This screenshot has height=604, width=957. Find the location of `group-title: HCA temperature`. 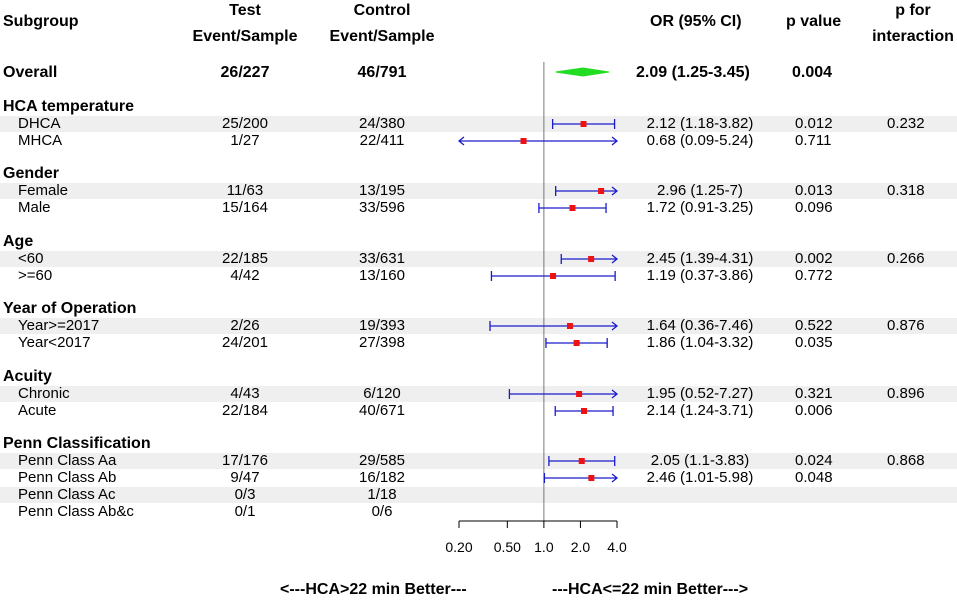

group-title: HCA temperature is located at coordinates (68, 106).